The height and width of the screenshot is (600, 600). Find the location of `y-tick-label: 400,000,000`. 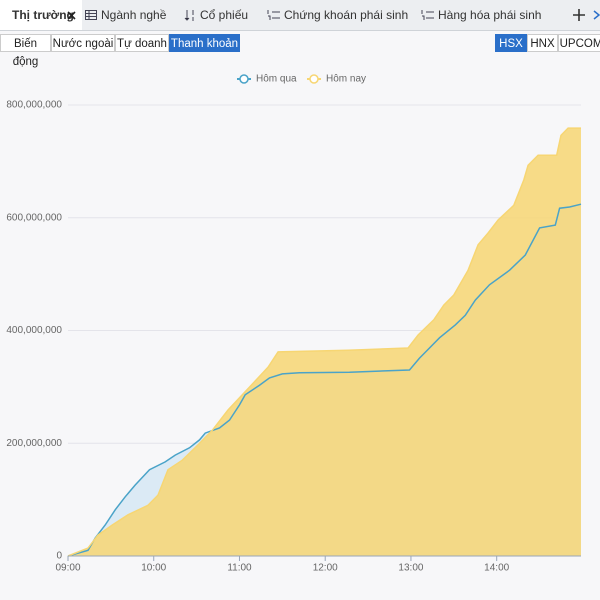

y-tick-label: 400,000,000 is located at coordinates (34, 330).